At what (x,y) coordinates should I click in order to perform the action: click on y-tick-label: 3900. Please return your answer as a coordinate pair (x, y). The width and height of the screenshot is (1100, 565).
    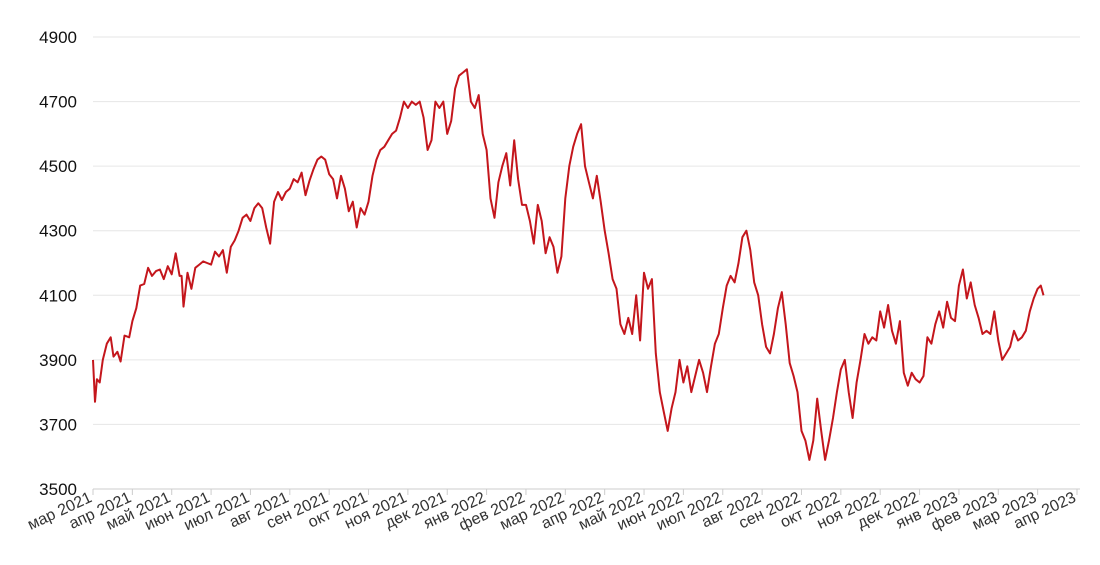
    Looking at the image, I should click on (58, 360).